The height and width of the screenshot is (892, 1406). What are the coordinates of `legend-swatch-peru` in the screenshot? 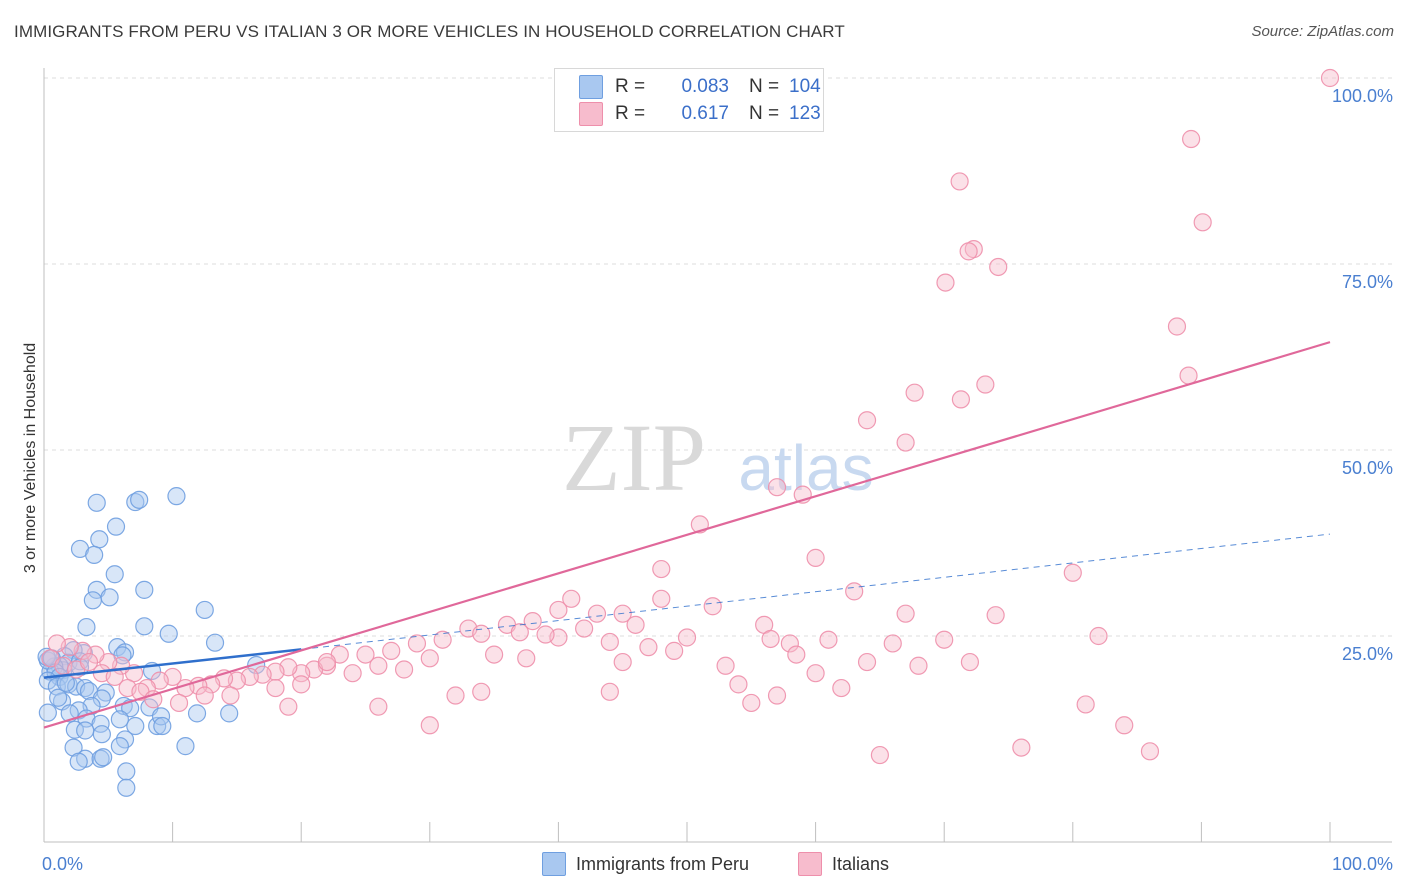 It's located at (591, 87).